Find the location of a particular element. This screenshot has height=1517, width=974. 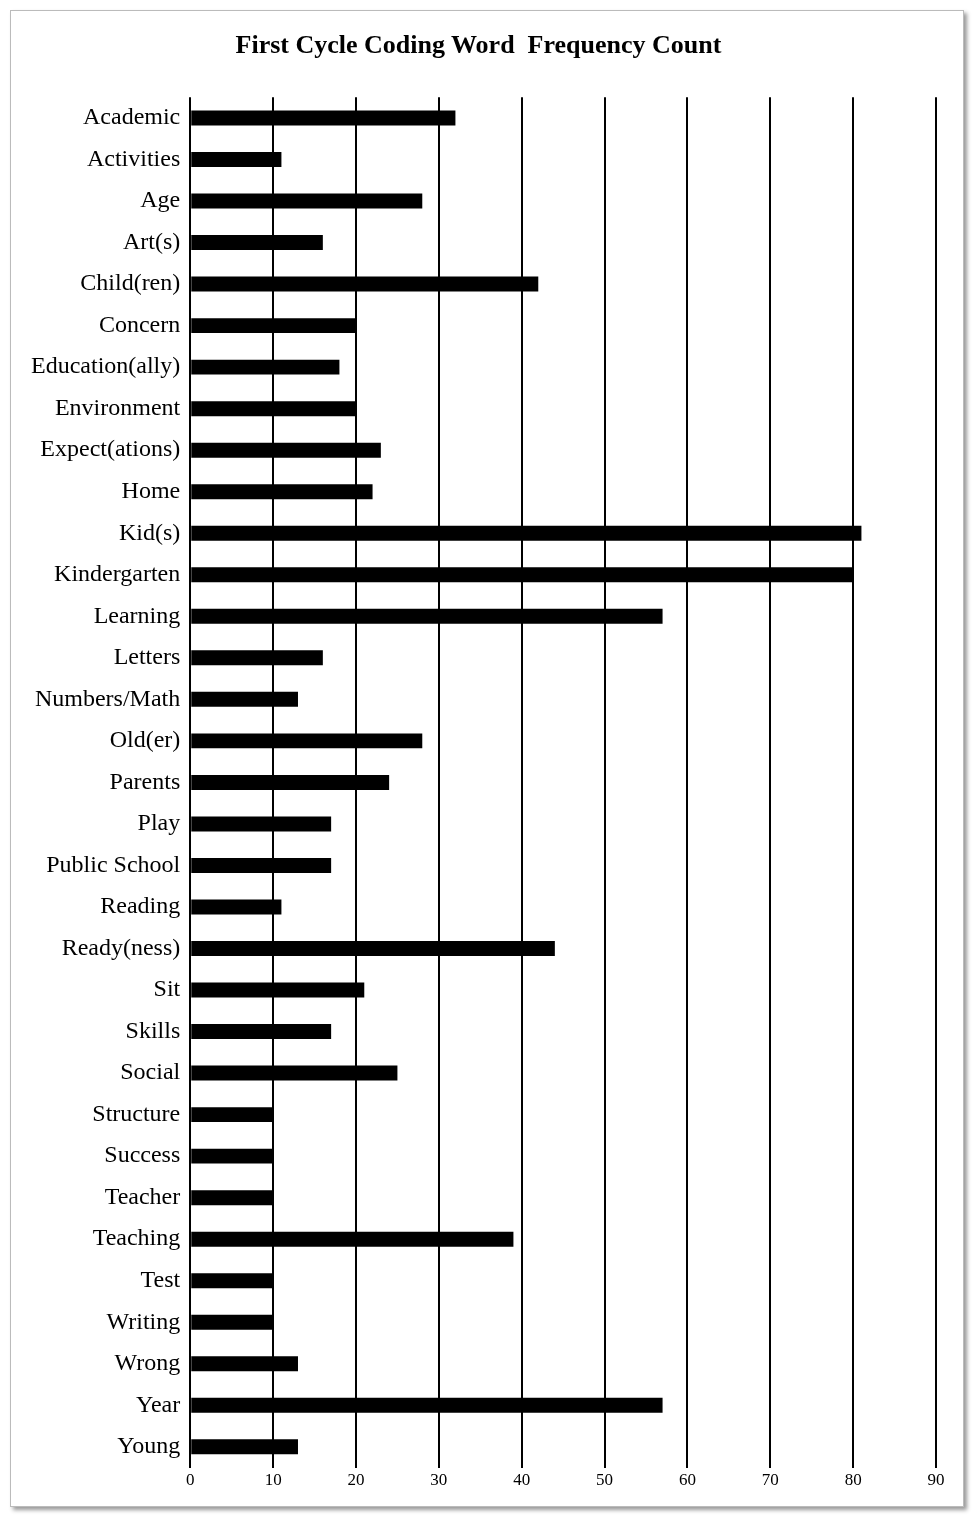

x-tick-label: 10 is located at coordinates (273, 1480).